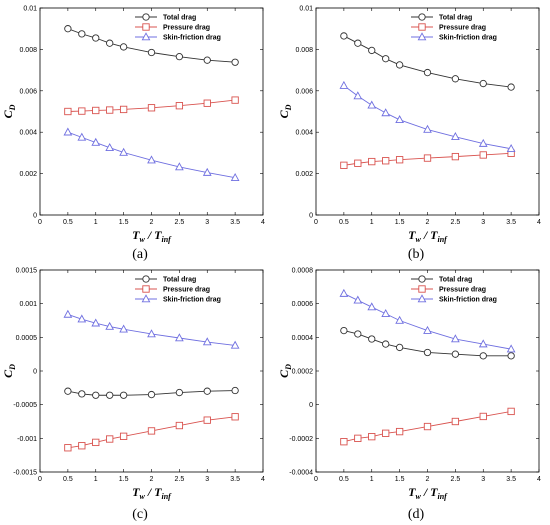 The width and height of the screenshot is (550, 525). I want to click on y-tick-label: -0.0004, so click(301, 473).